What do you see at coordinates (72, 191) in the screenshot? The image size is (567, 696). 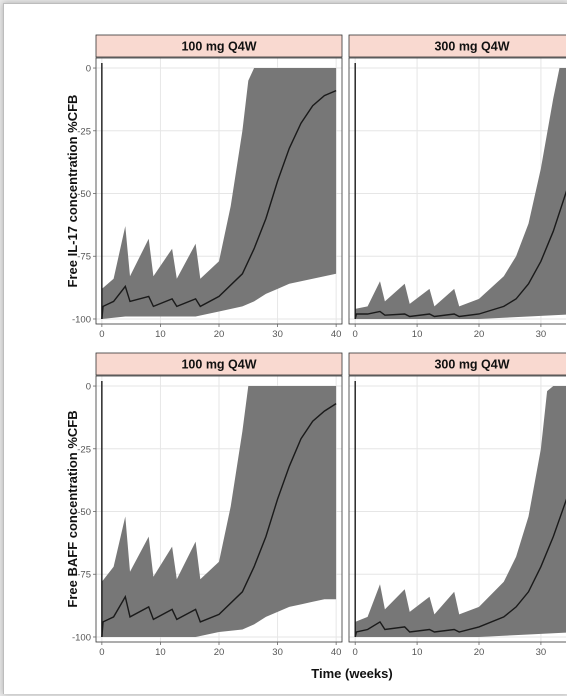 I see `y-axis-title: Free IL-17 concentration %CFB` at bounding box center [72, 191].